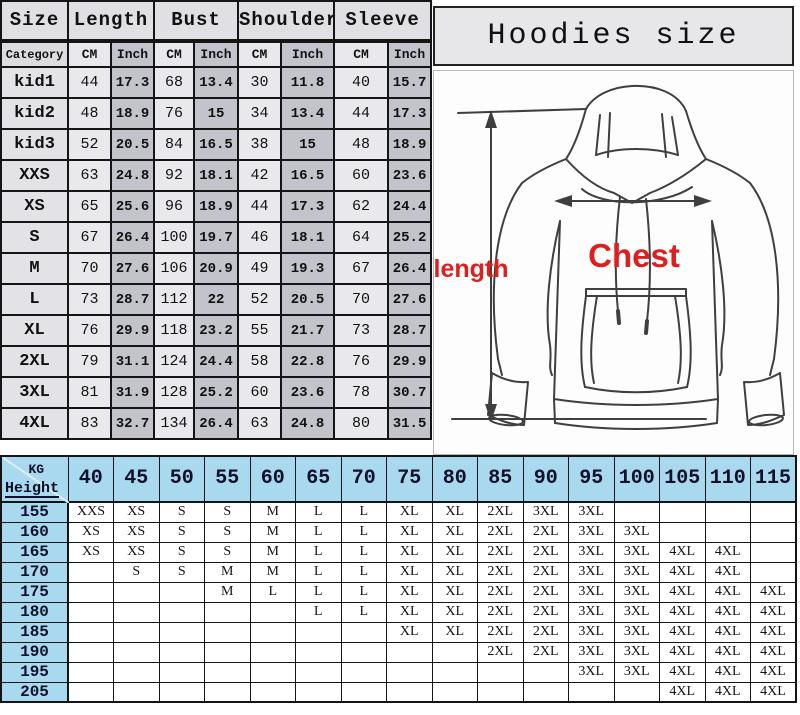 The image size is (800, 715). What do you see at coordinates (89, 361) in the screenshot?
I see `size-cell: 79` at bounding box center [89, 361].